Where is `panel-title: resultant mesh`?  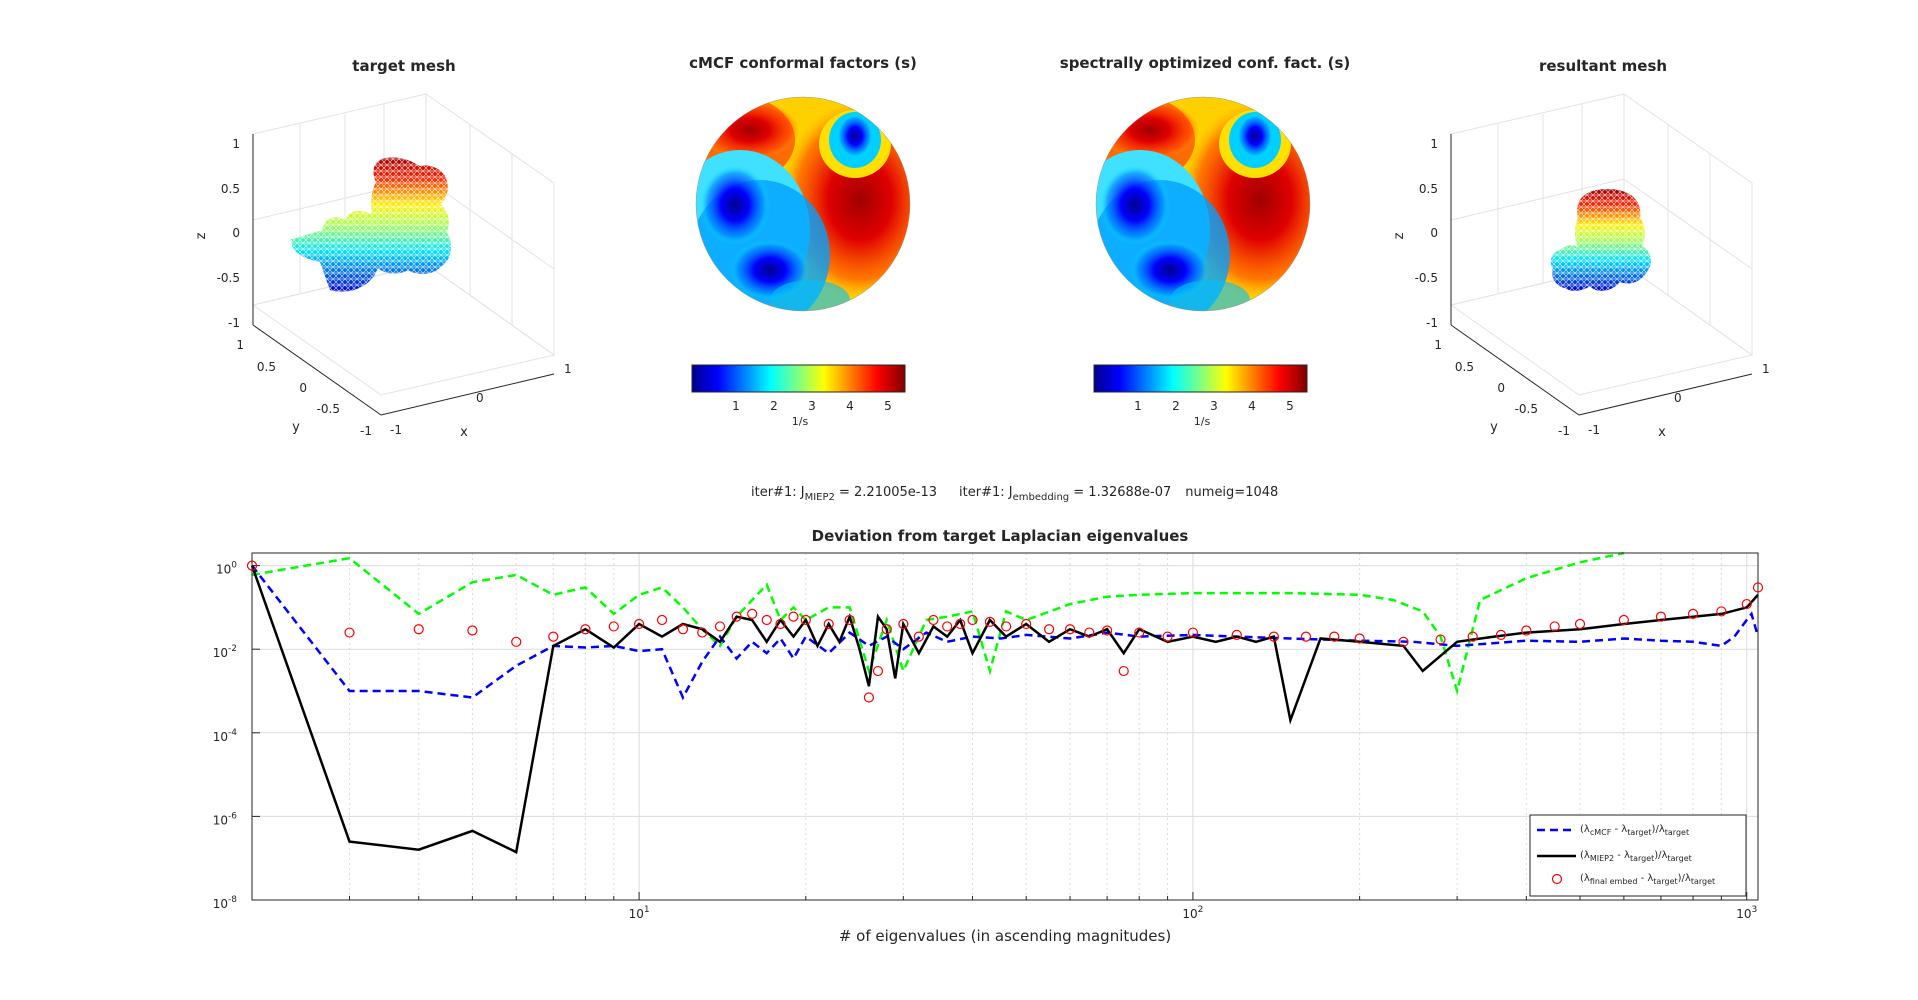
panel-title: resultant mesh is located at coordinates (1603, 66).